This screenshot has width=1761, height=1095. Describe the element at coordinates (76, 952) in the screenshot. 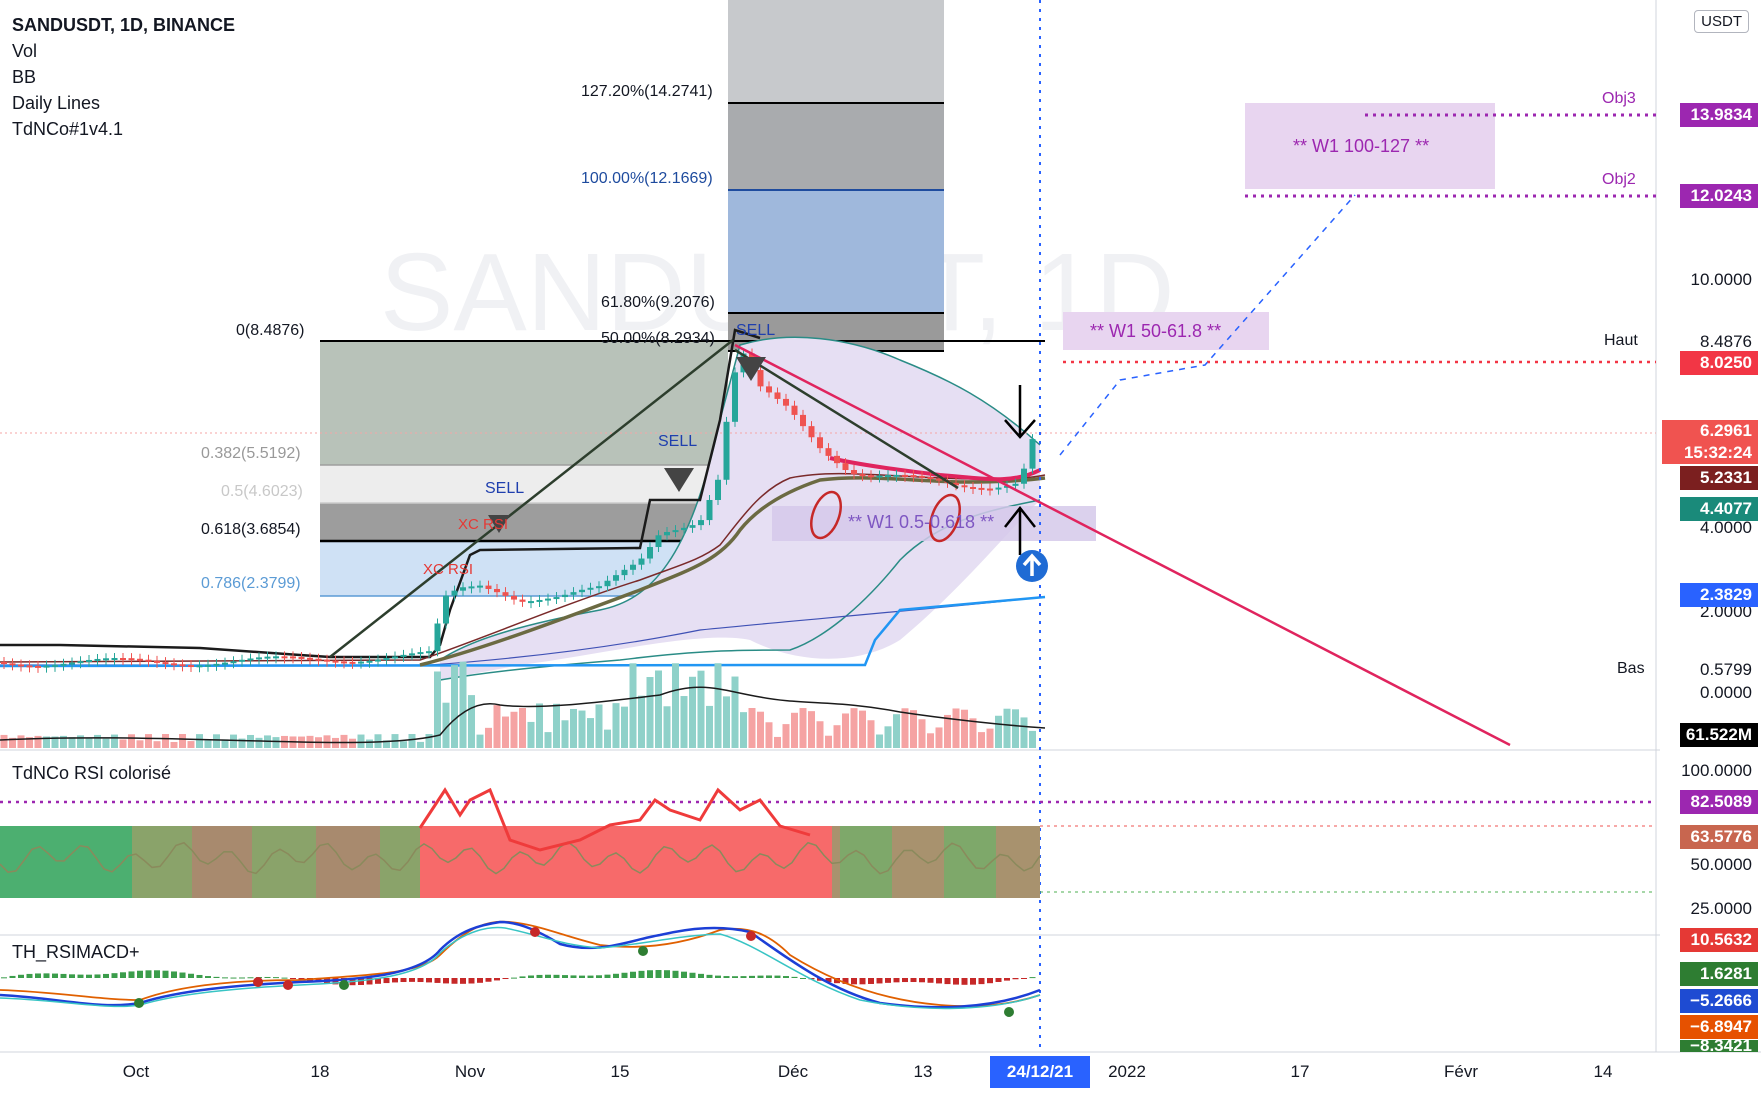

I see `macd-pane-title: TH_RSIMACD+` at that location.